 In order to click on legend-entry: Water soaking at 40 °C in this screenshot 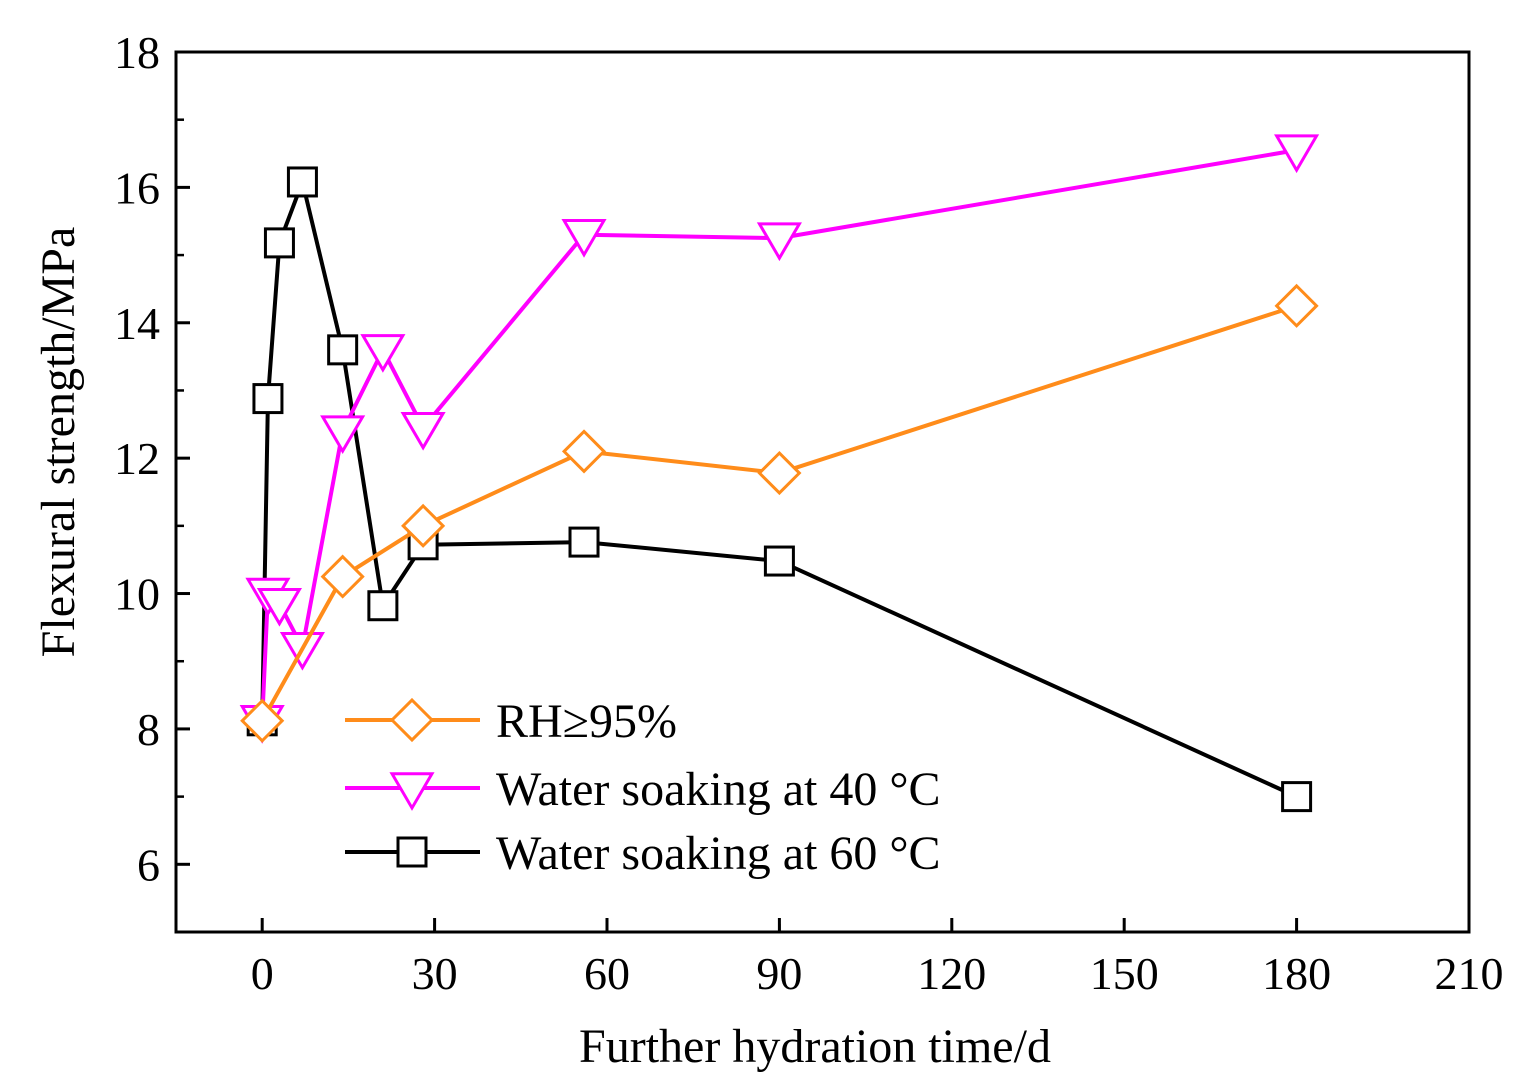, I will do `click(643, 789)`.